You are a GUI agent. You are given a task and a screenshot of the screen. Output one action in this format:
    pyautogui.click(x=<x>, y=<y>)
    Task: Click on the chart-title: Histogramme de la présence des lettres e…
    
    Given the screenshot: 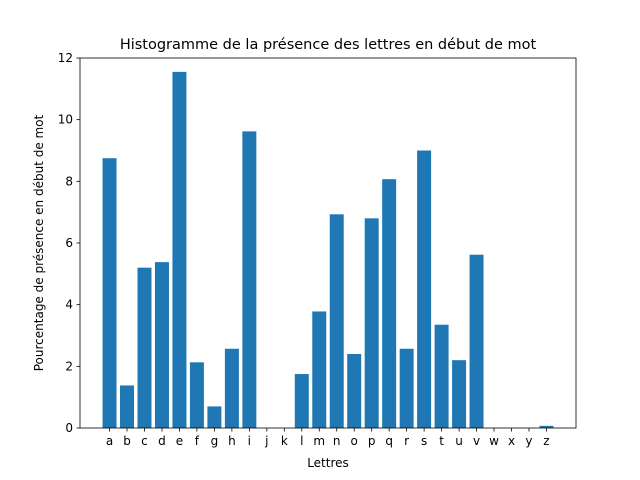 What is the action you would take?
    pyautogui.click(x=328, y=45)
    